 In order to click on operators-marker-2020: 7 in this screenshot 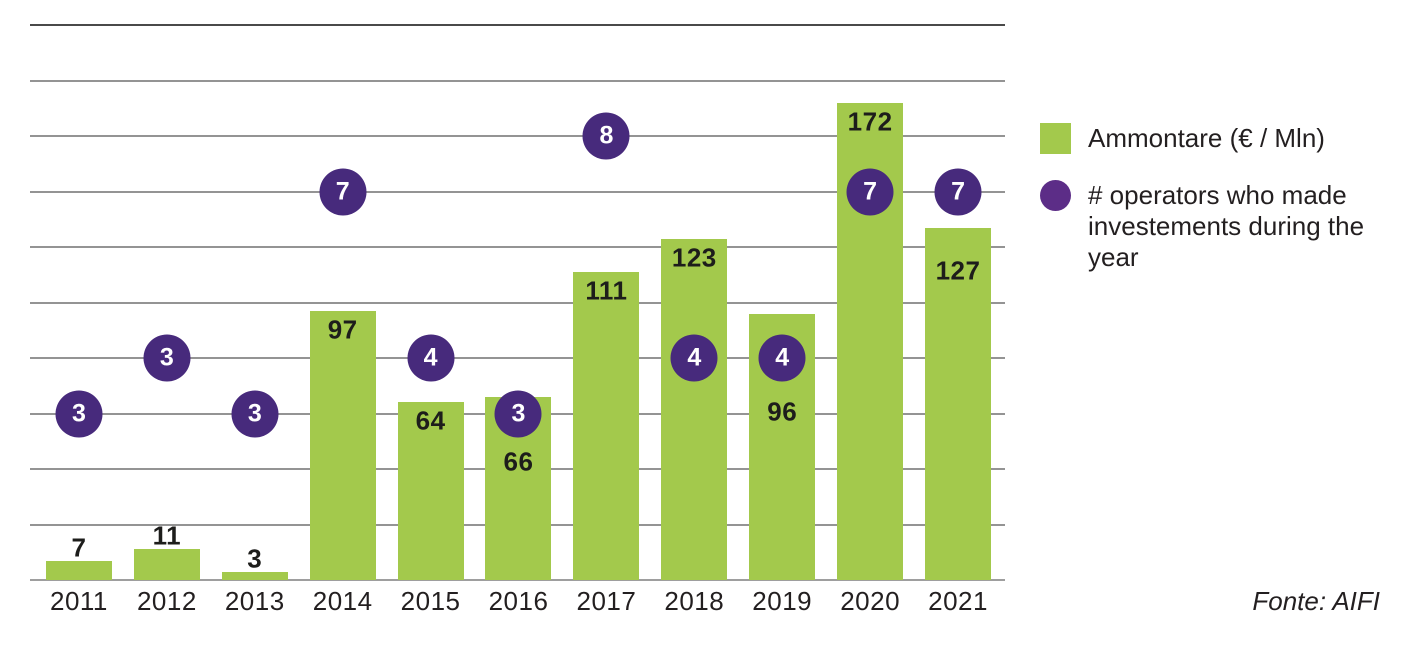, I will do `click(870, 191)`.